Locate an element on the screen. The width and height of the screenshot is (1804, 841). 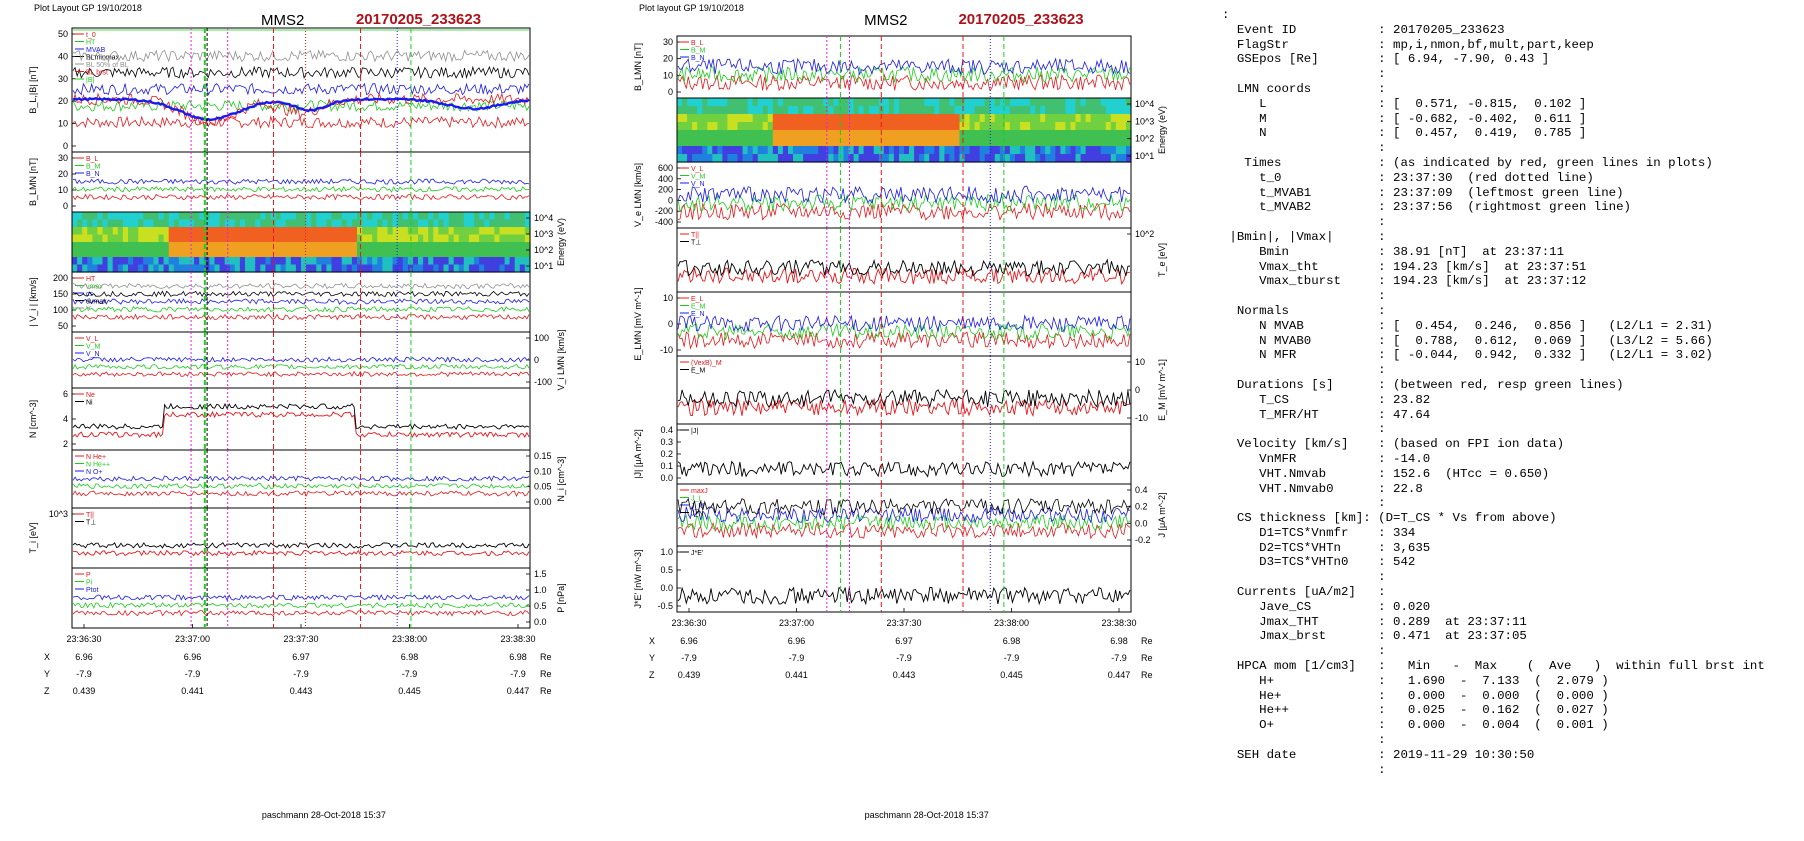
legend-entry: J*E' is located at coordinates (697, 553).